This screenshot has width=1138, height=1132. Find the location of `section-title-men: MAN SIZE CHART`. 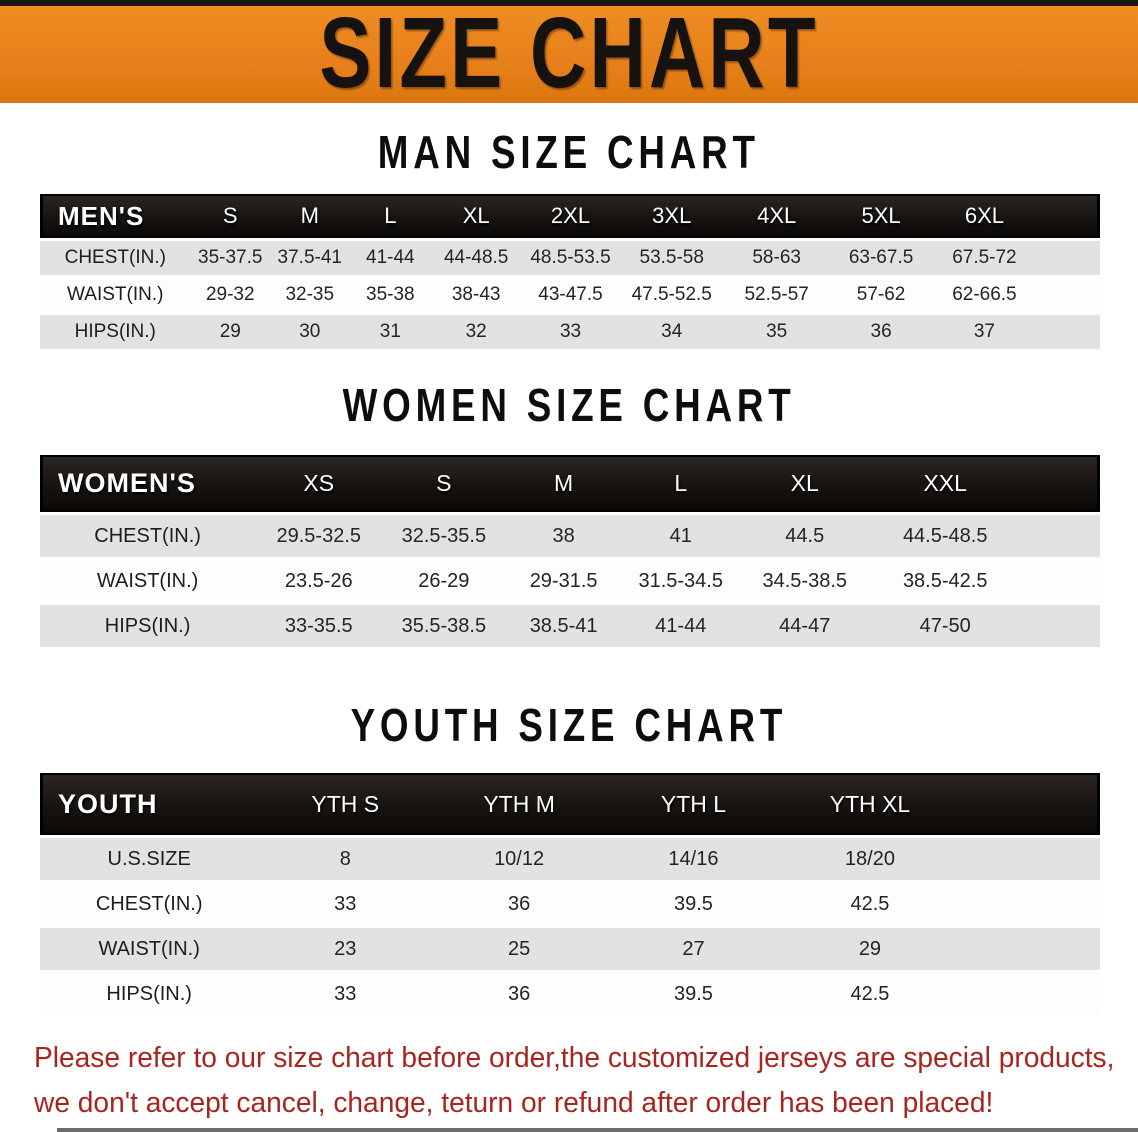

section-title-men: MAN SIZE CHART is located at coordinates (569, 152).